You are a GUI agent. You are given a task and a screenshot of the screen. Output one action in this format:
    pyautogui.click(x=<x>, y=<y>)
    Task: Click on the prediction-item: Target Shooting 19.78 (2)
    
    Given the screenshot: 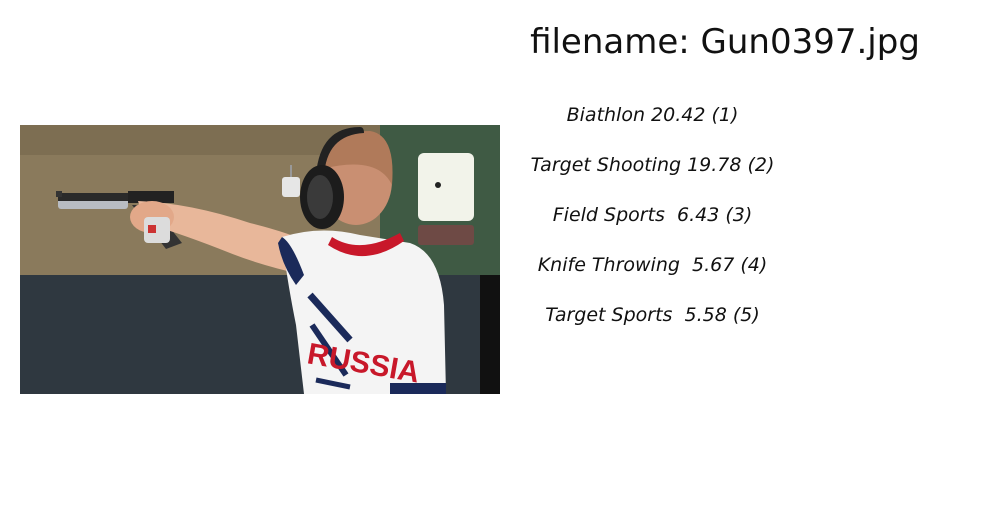 What is the action you would take?
    pyautogui.click(x=652, y=165)
    